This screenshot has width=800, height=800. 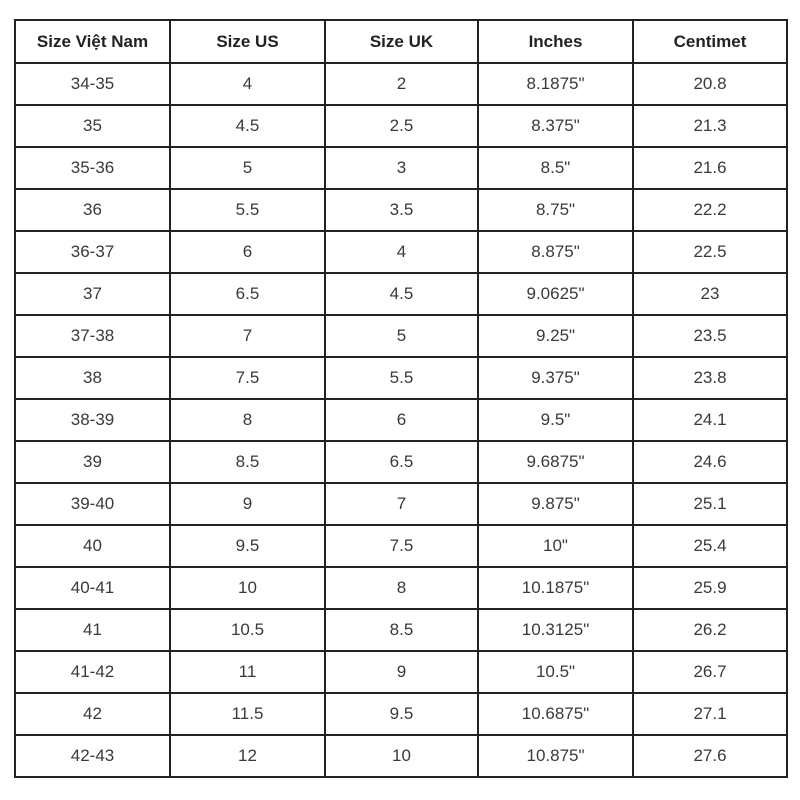 I want to click on cell-size-uk: 8.5, so click(x=401, y=630).